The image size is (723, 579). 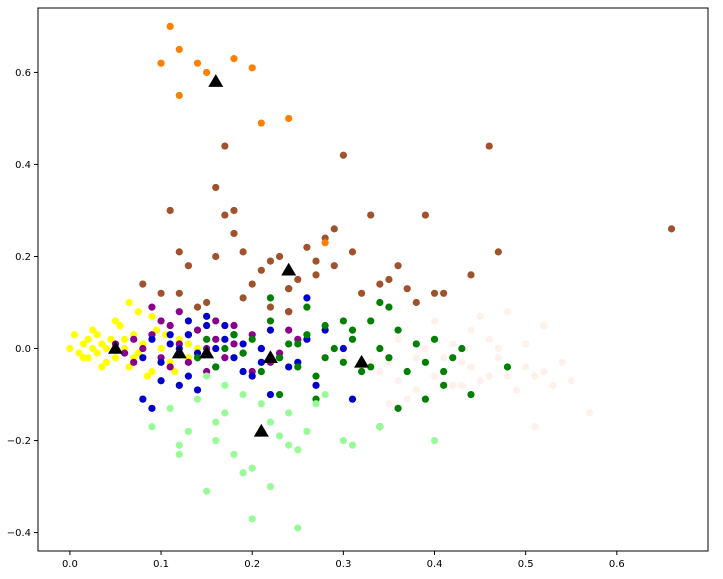 I want to click on x-tick-label: 0.4, so click(x=435, y=564).